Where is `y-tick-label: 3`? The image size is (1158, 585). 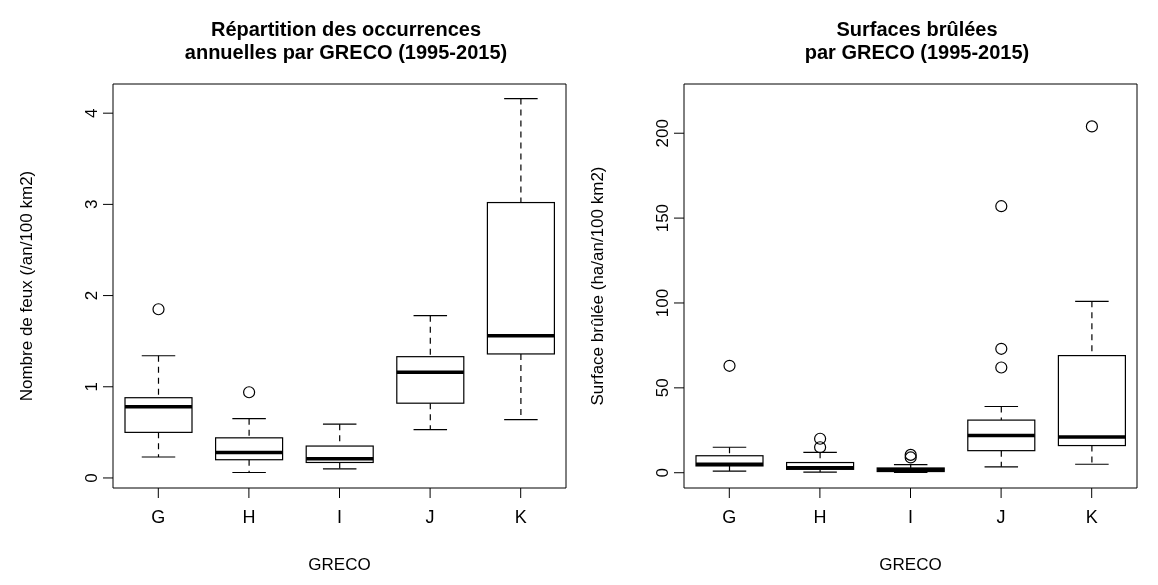 y-tick-label: 3 is located at coordinates (91, 204).